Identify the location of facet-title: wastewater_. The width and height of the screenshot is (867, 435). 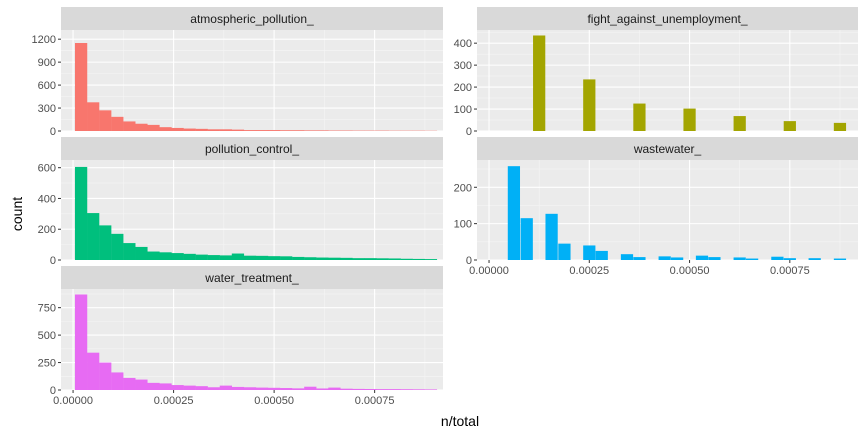
(667, 149).